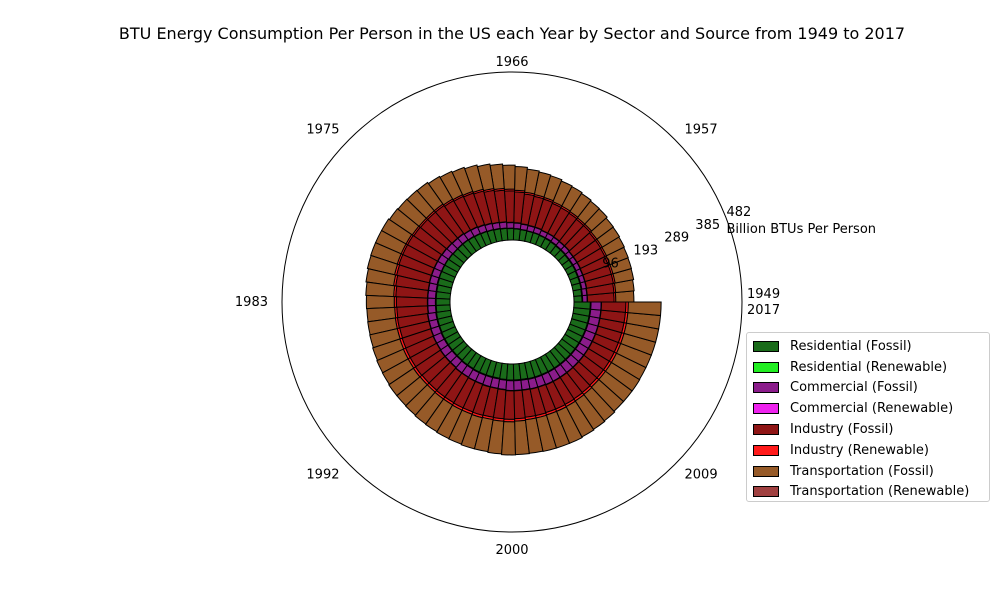  Describe the element at coordinates (851, 346) in the screenshot. I see `legend-label: Residential (Fossil)` at that location.